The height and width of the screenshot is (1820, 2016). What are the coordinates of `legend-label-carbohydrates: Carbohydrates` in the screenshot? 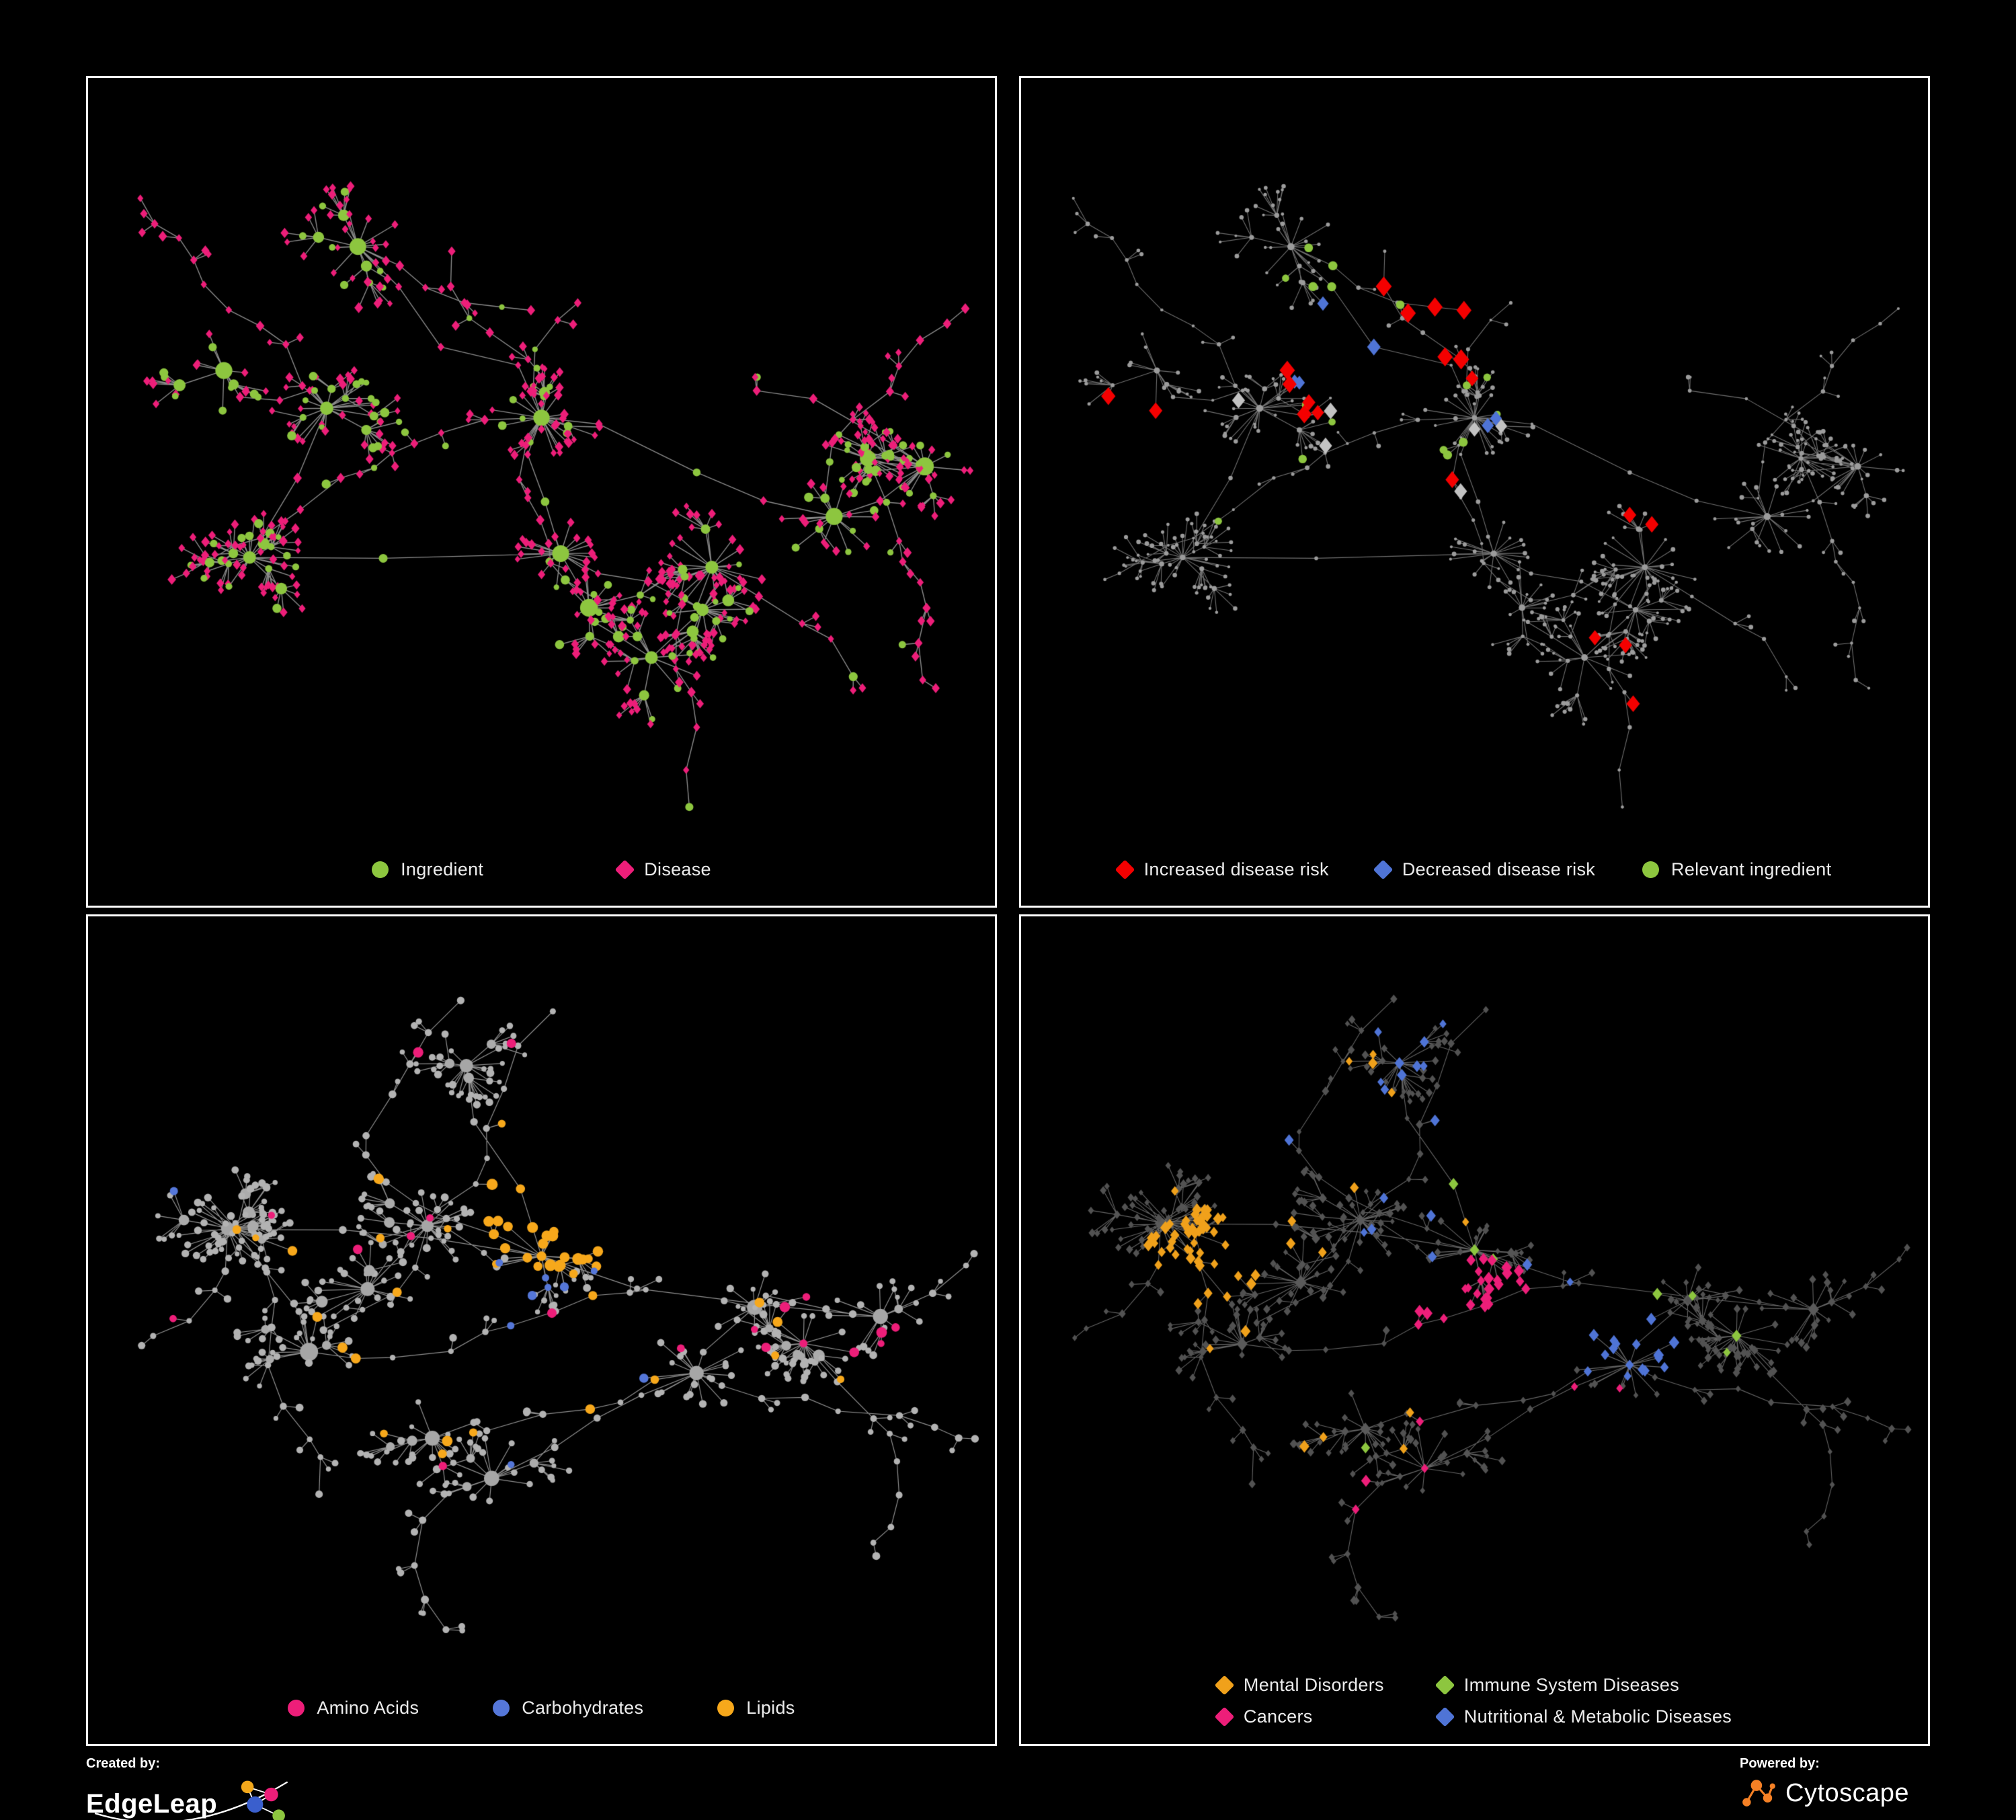 It's located at (583, 1707).